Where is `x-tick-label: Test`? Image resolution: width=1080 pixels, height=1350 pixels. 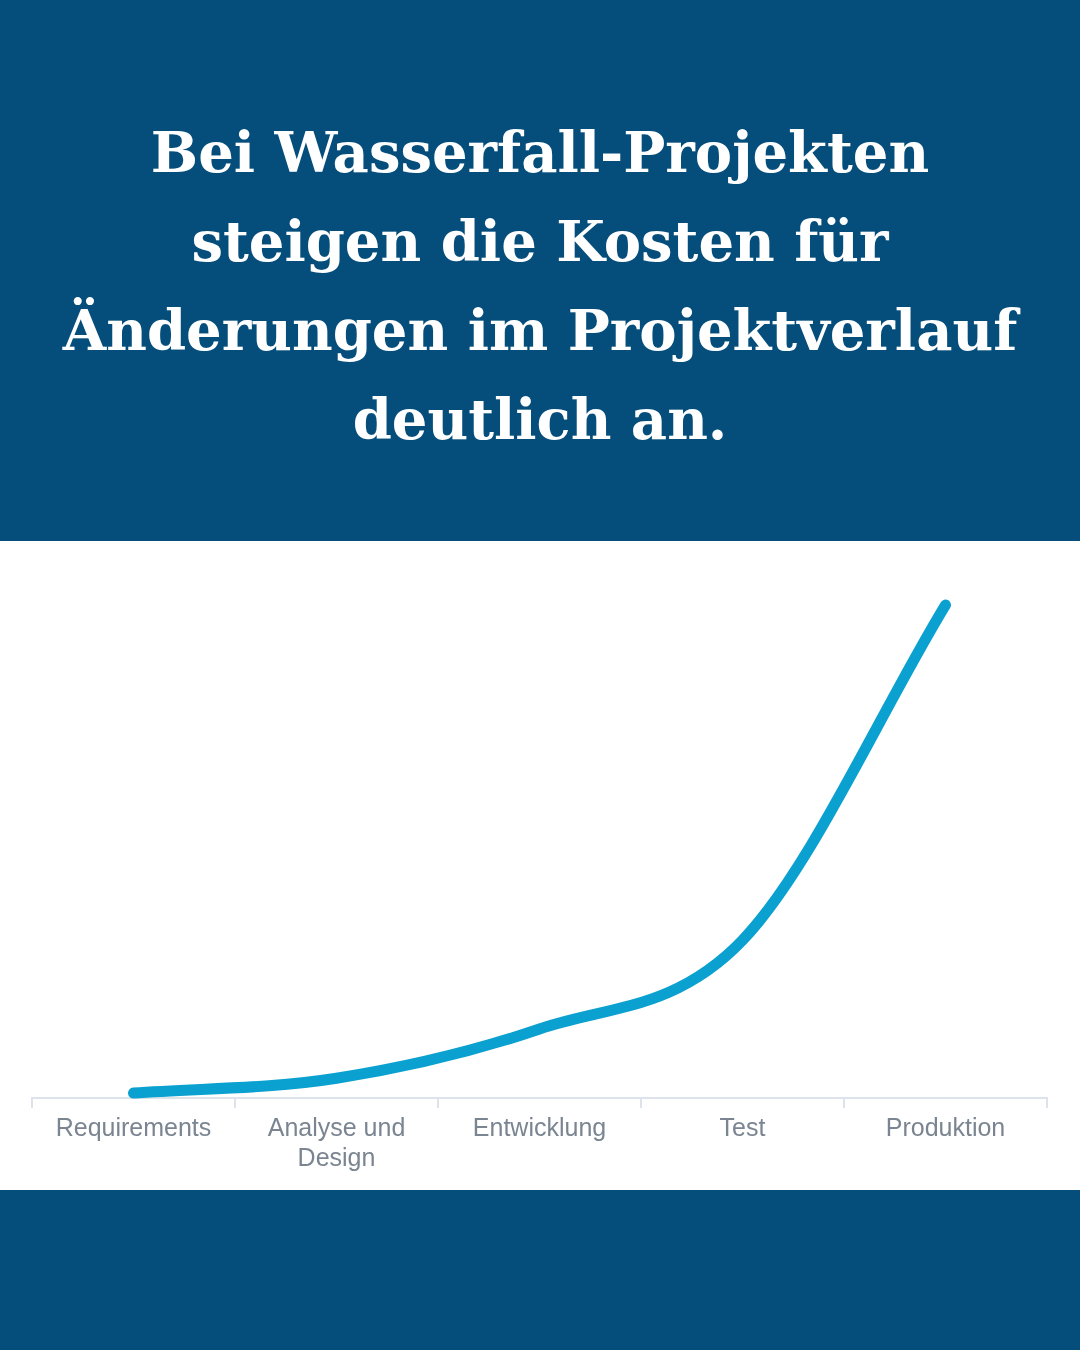 x-tick-label: Test is located at coordinates (742, 1126).